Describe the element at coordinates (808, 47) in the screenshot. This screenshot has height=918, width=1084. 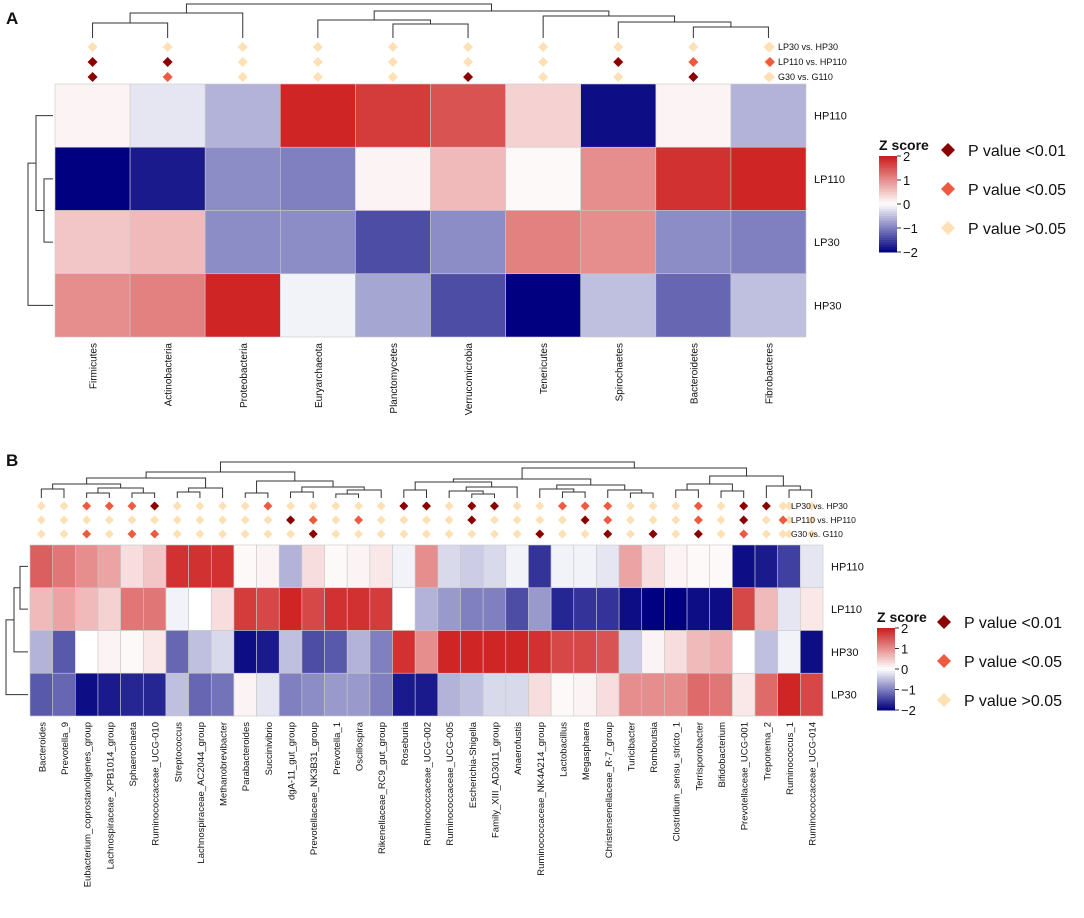
I see `comparison-label: LP30 vs. HP30` at that location.